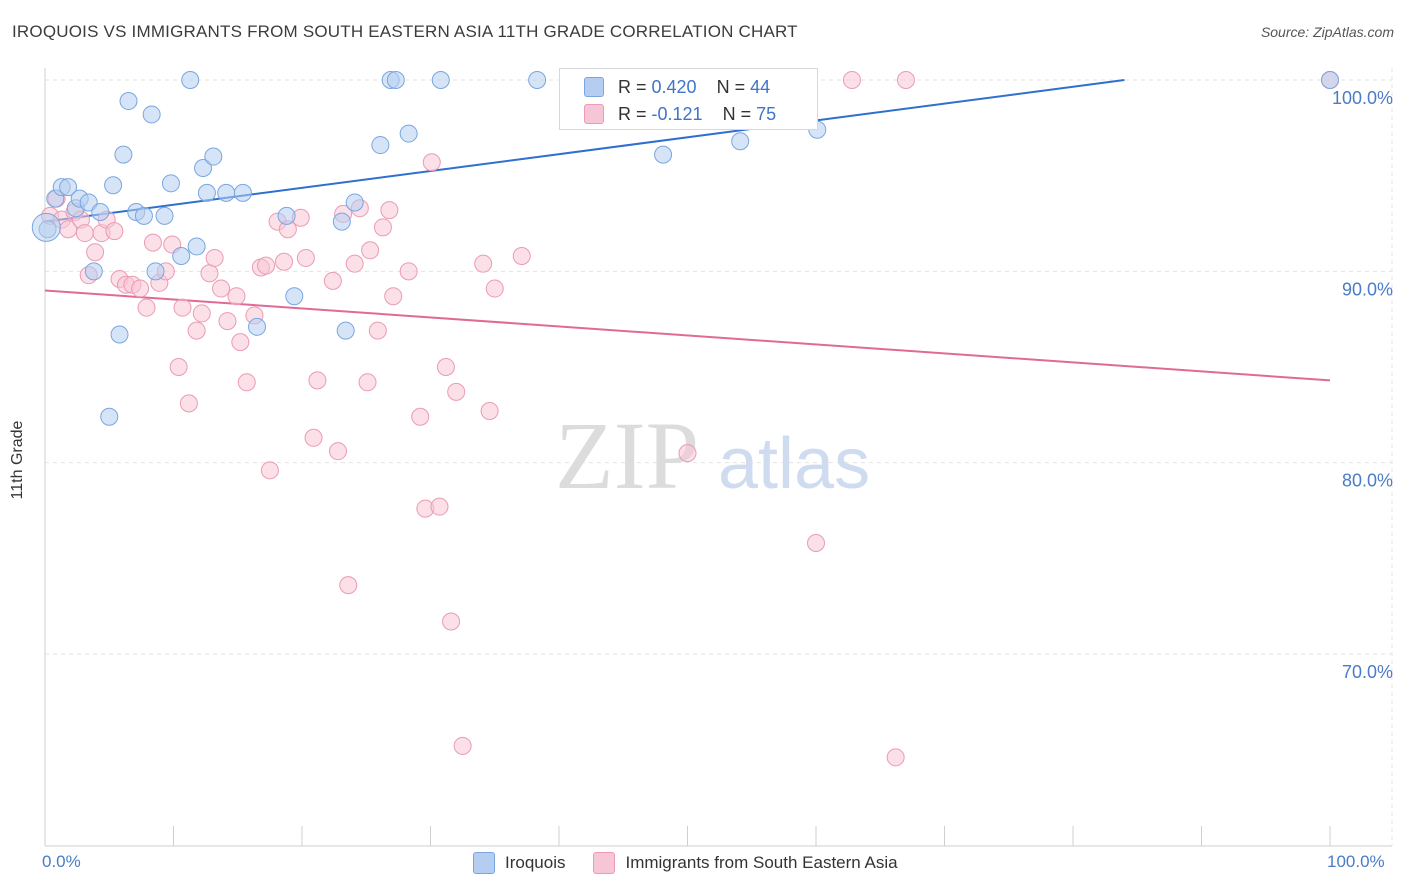  Describe the element at coordinates (688, 99) in the screenshot. I see `stats-box: R = 0.420 N = 44 R = -0.121 N = 75` at that location.